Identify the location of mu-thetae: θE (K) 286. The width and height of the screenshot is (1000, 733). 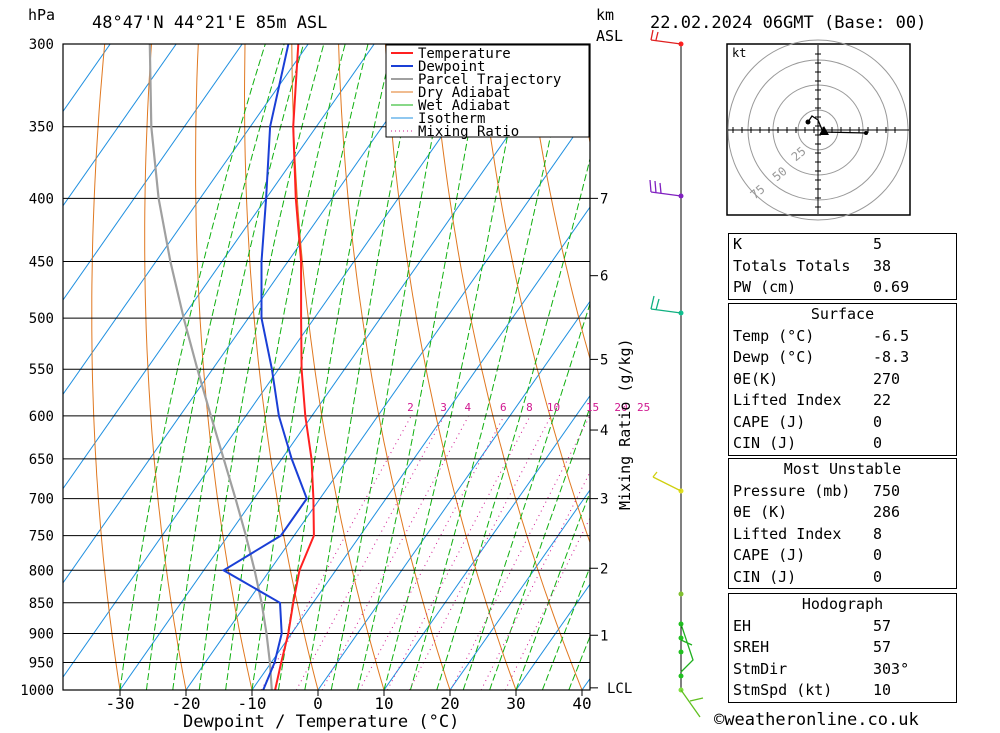
(817, 512).